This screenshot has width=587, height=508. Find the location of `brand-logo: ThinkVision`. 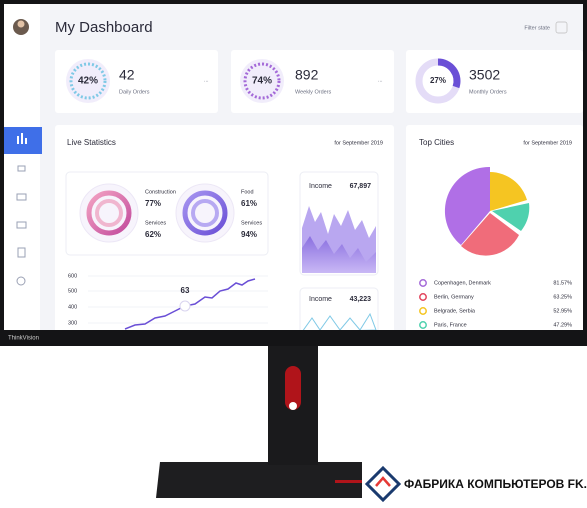

brand-logo: ThinkVision is located at coordinates (23, 339).